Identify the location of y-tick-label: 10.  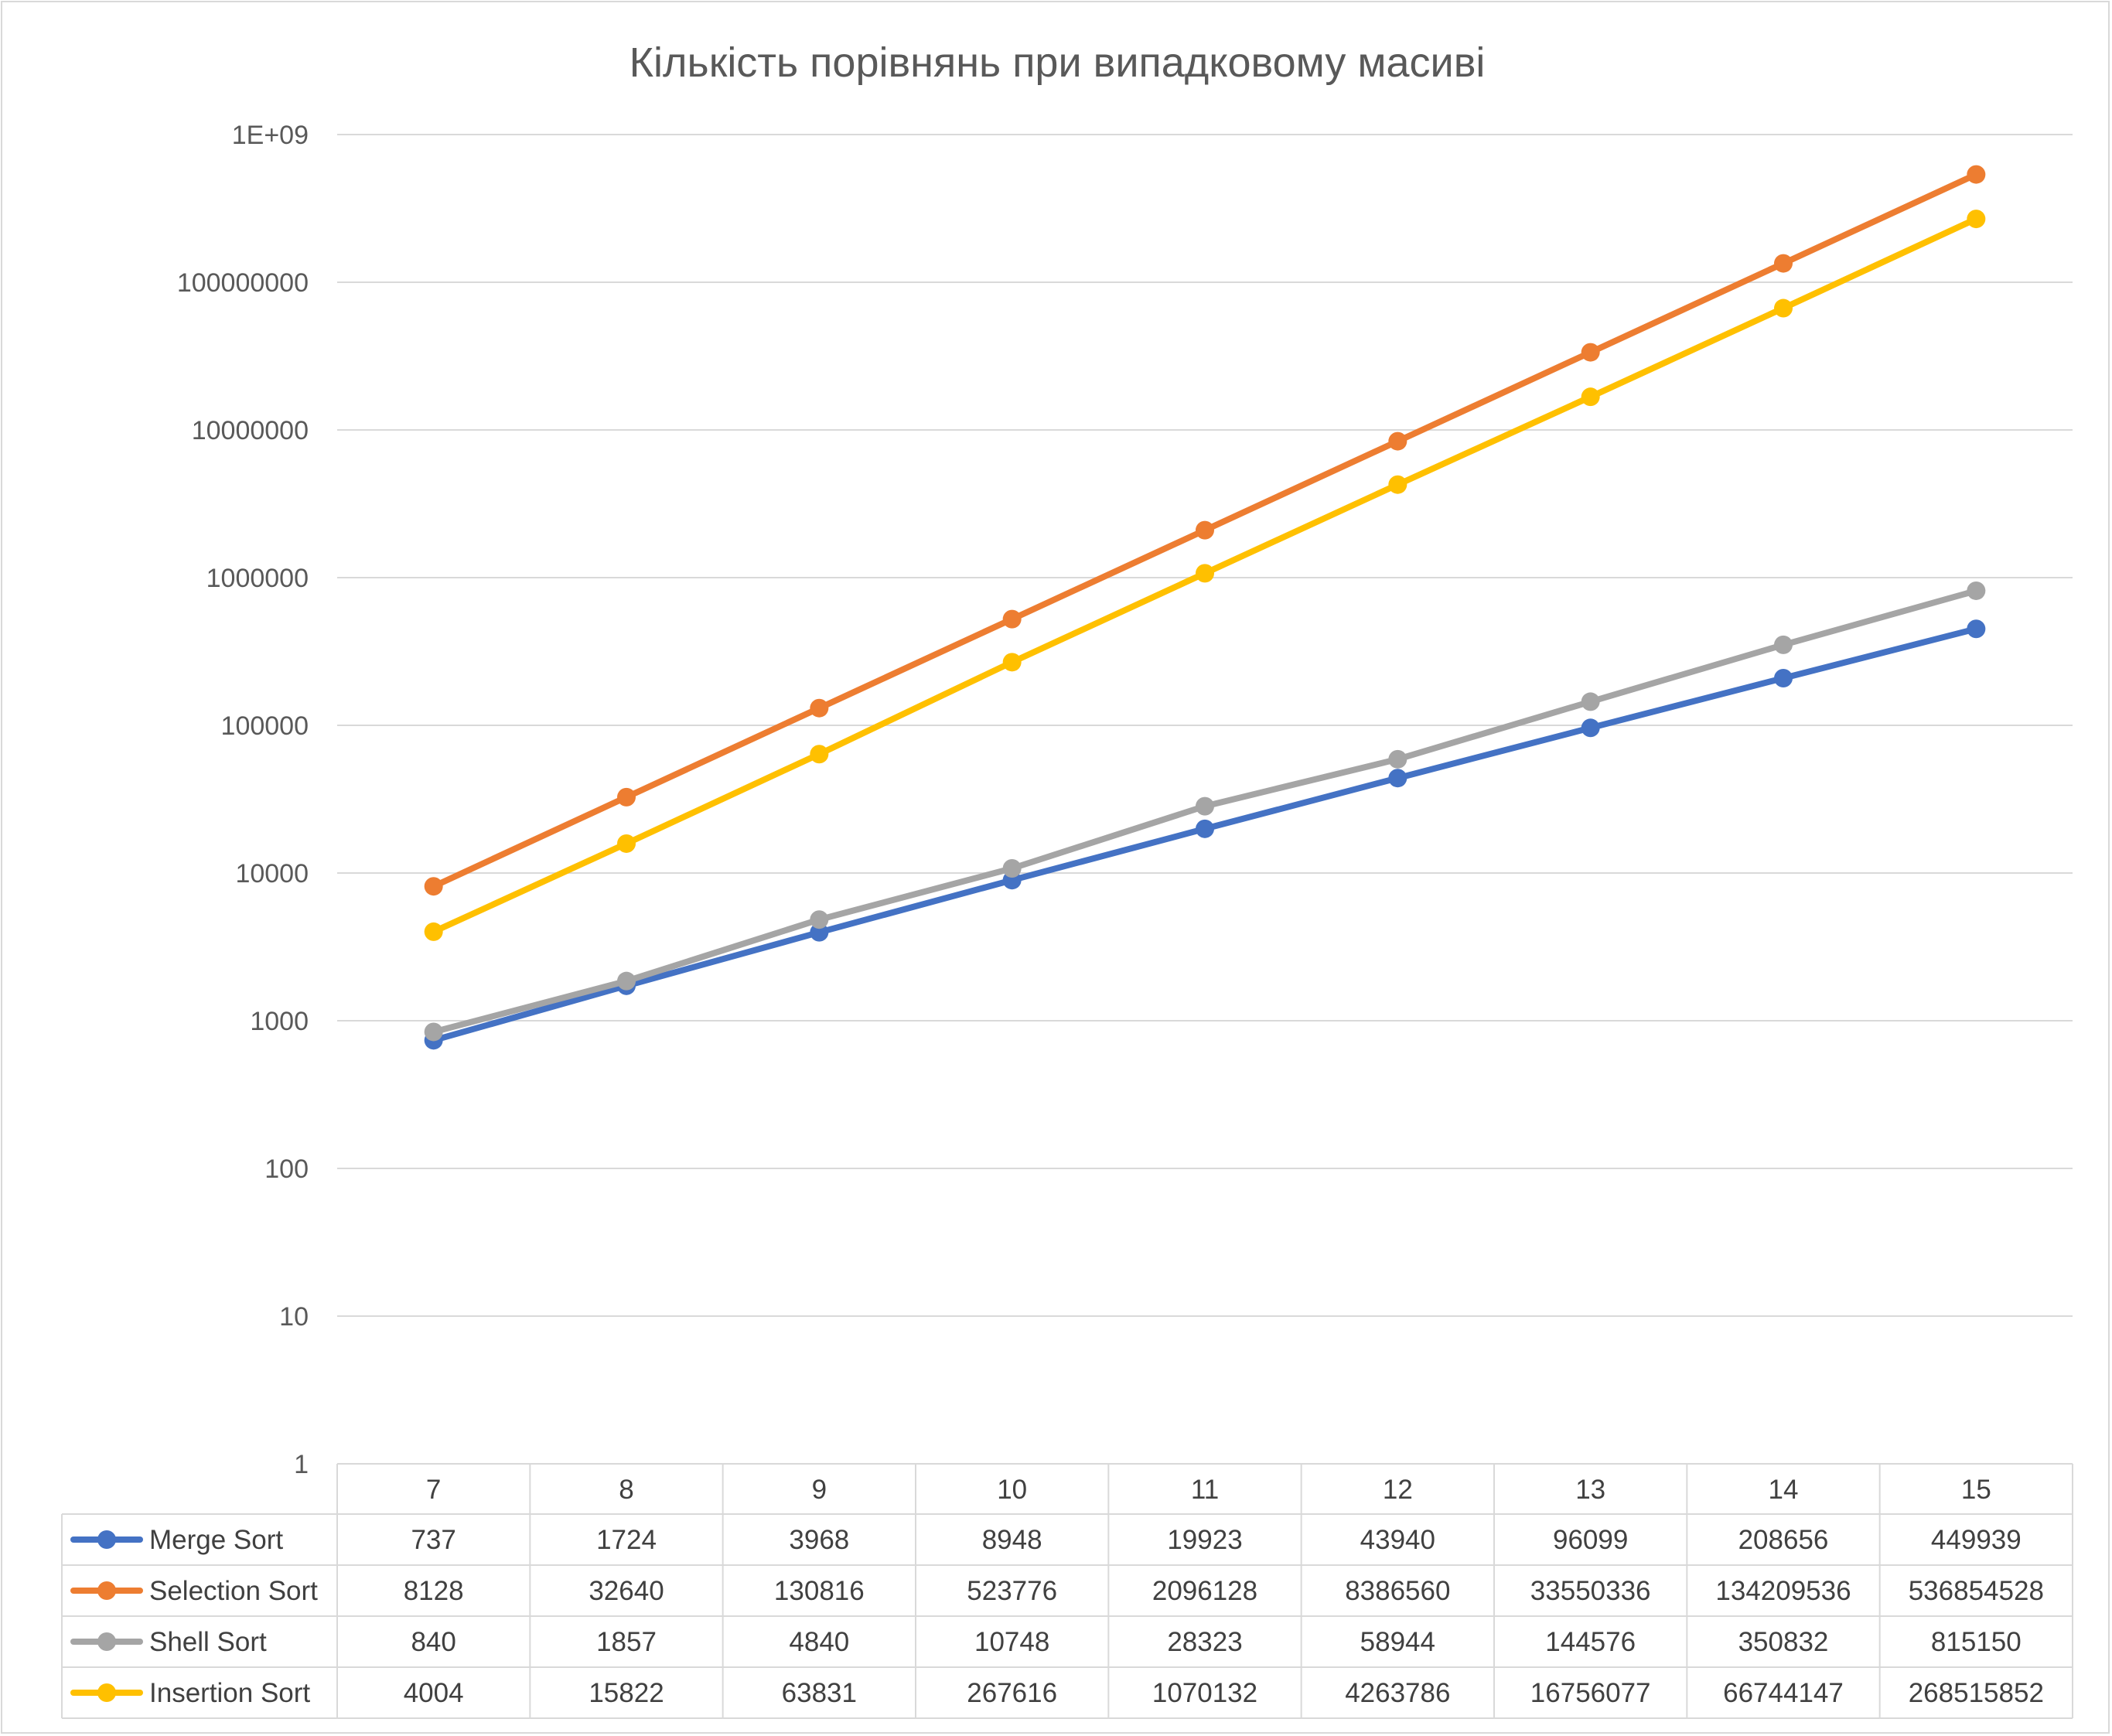
(294, 1317).